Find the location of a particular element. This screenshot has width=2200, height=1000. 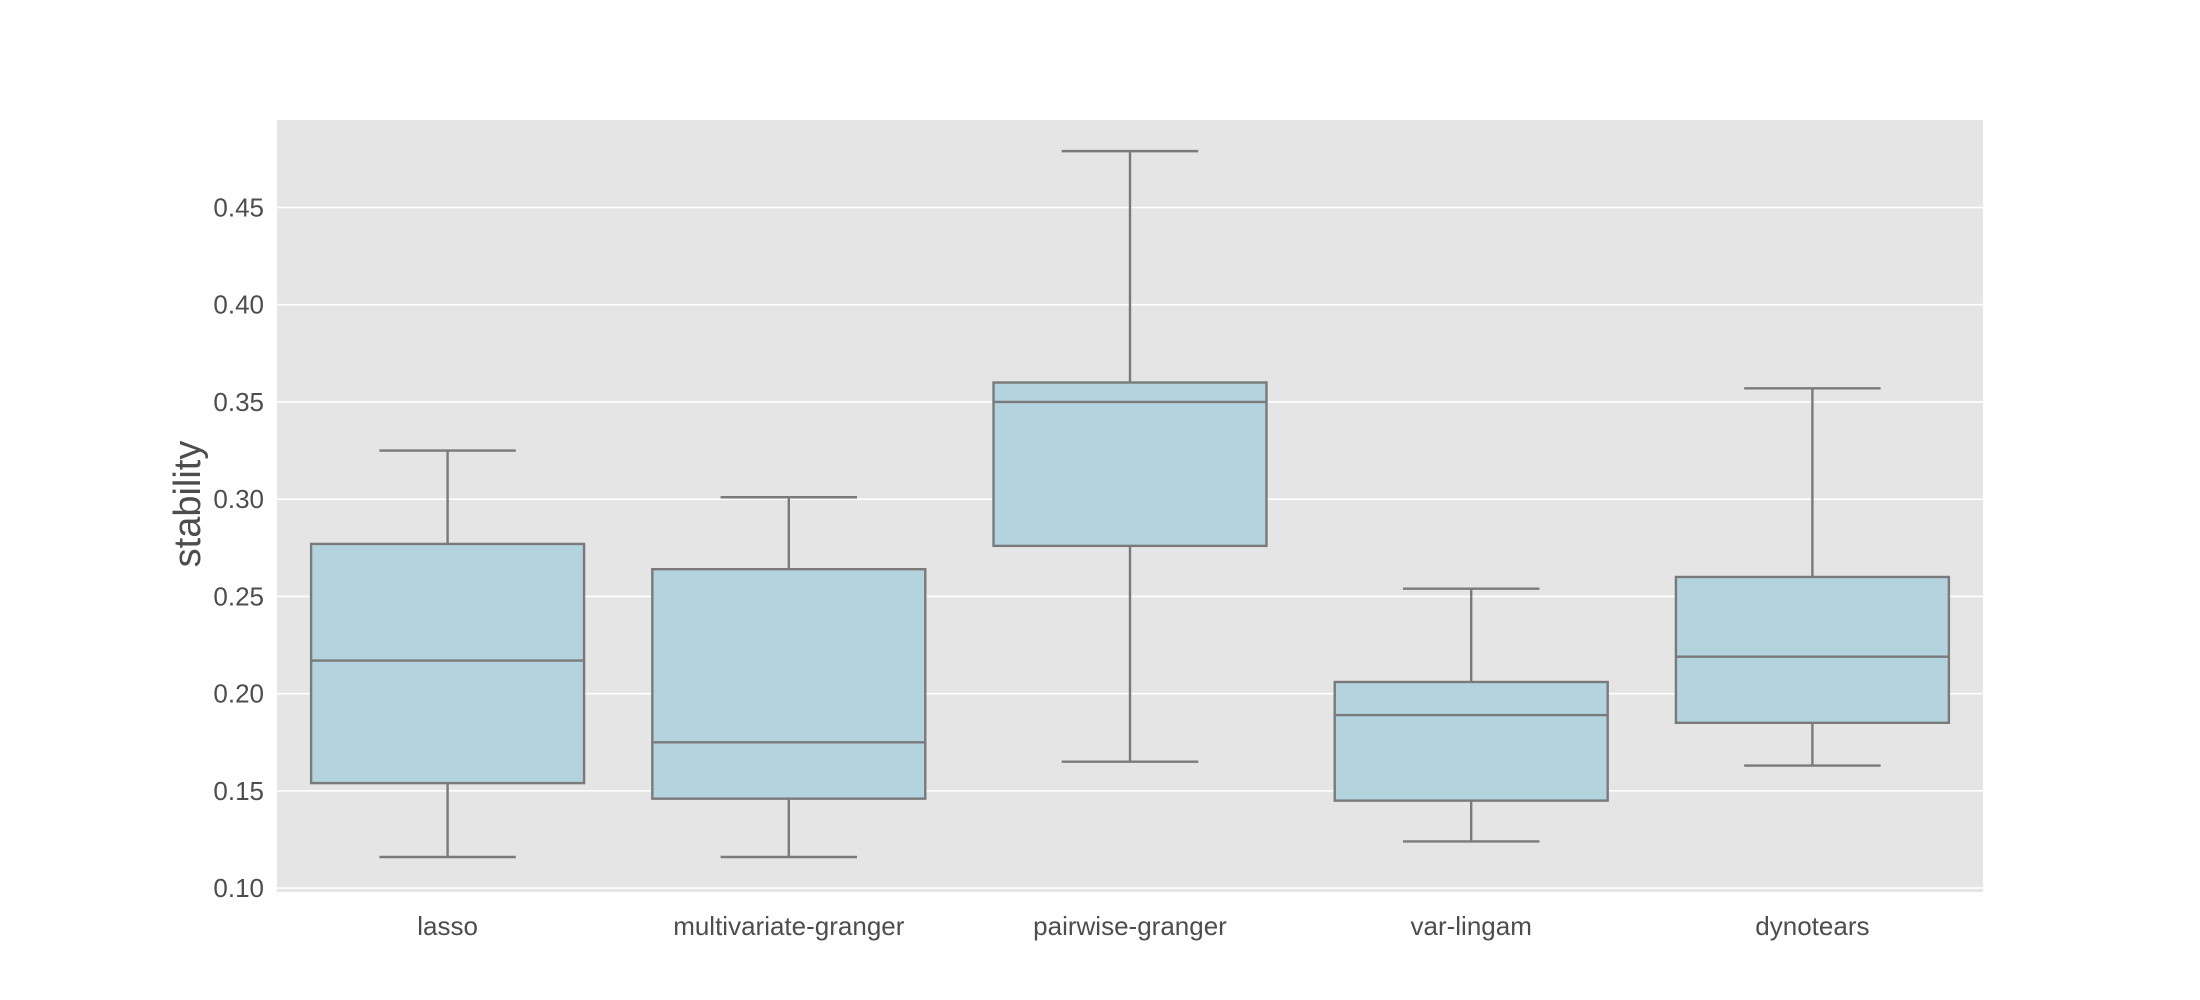

box-pairwise-granger is located at coordinates (1130, 456).